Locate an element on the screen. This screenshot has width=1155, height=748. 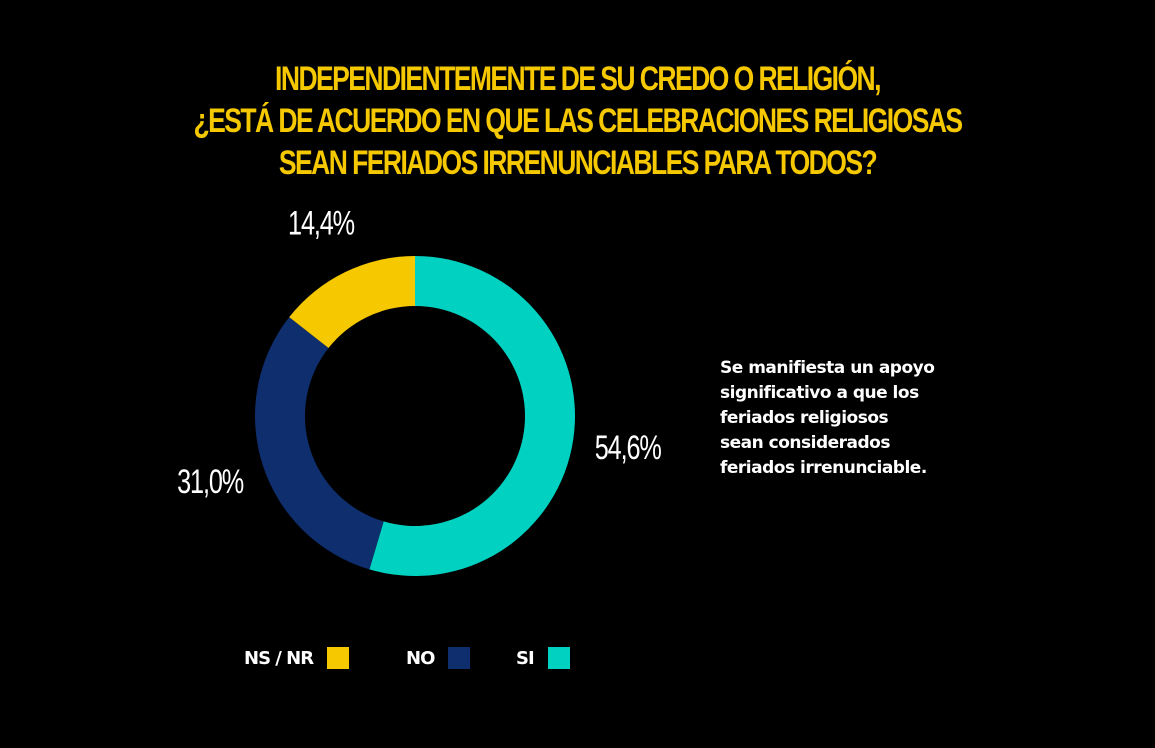
note-line-2: significativo a que los is located at coordinates (819, 393).